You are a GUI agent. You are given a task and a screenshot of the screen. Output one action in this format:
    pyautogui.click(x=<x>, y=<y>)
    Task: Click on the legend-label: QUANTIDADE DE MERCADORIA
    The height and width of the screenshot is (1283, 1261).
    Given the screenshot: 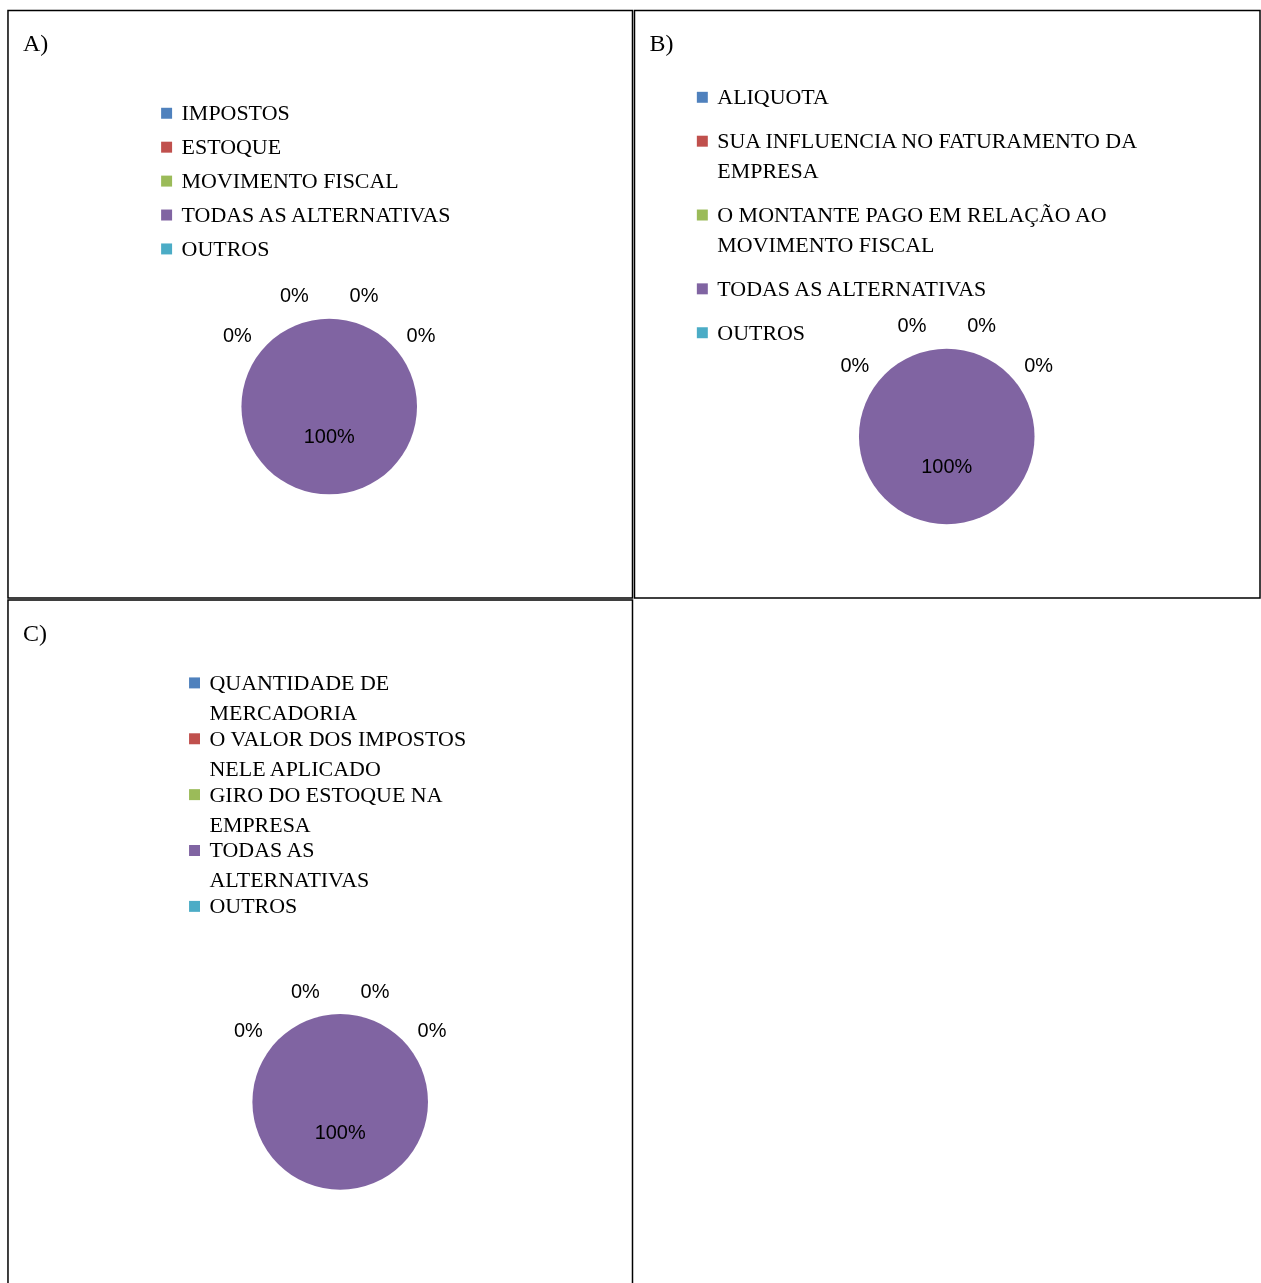 What is the action you would take?
    pyautogui.click(x=299, y=697)
    